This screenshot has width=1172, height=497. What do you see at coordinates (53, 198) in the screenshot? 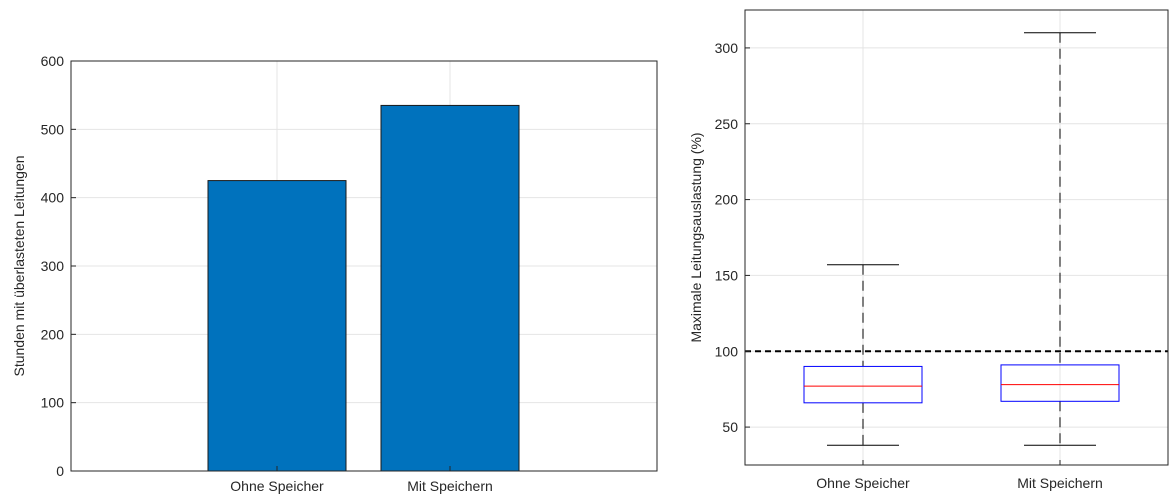
I see `y-tick-label: 400` at bounding box center [53, 198].